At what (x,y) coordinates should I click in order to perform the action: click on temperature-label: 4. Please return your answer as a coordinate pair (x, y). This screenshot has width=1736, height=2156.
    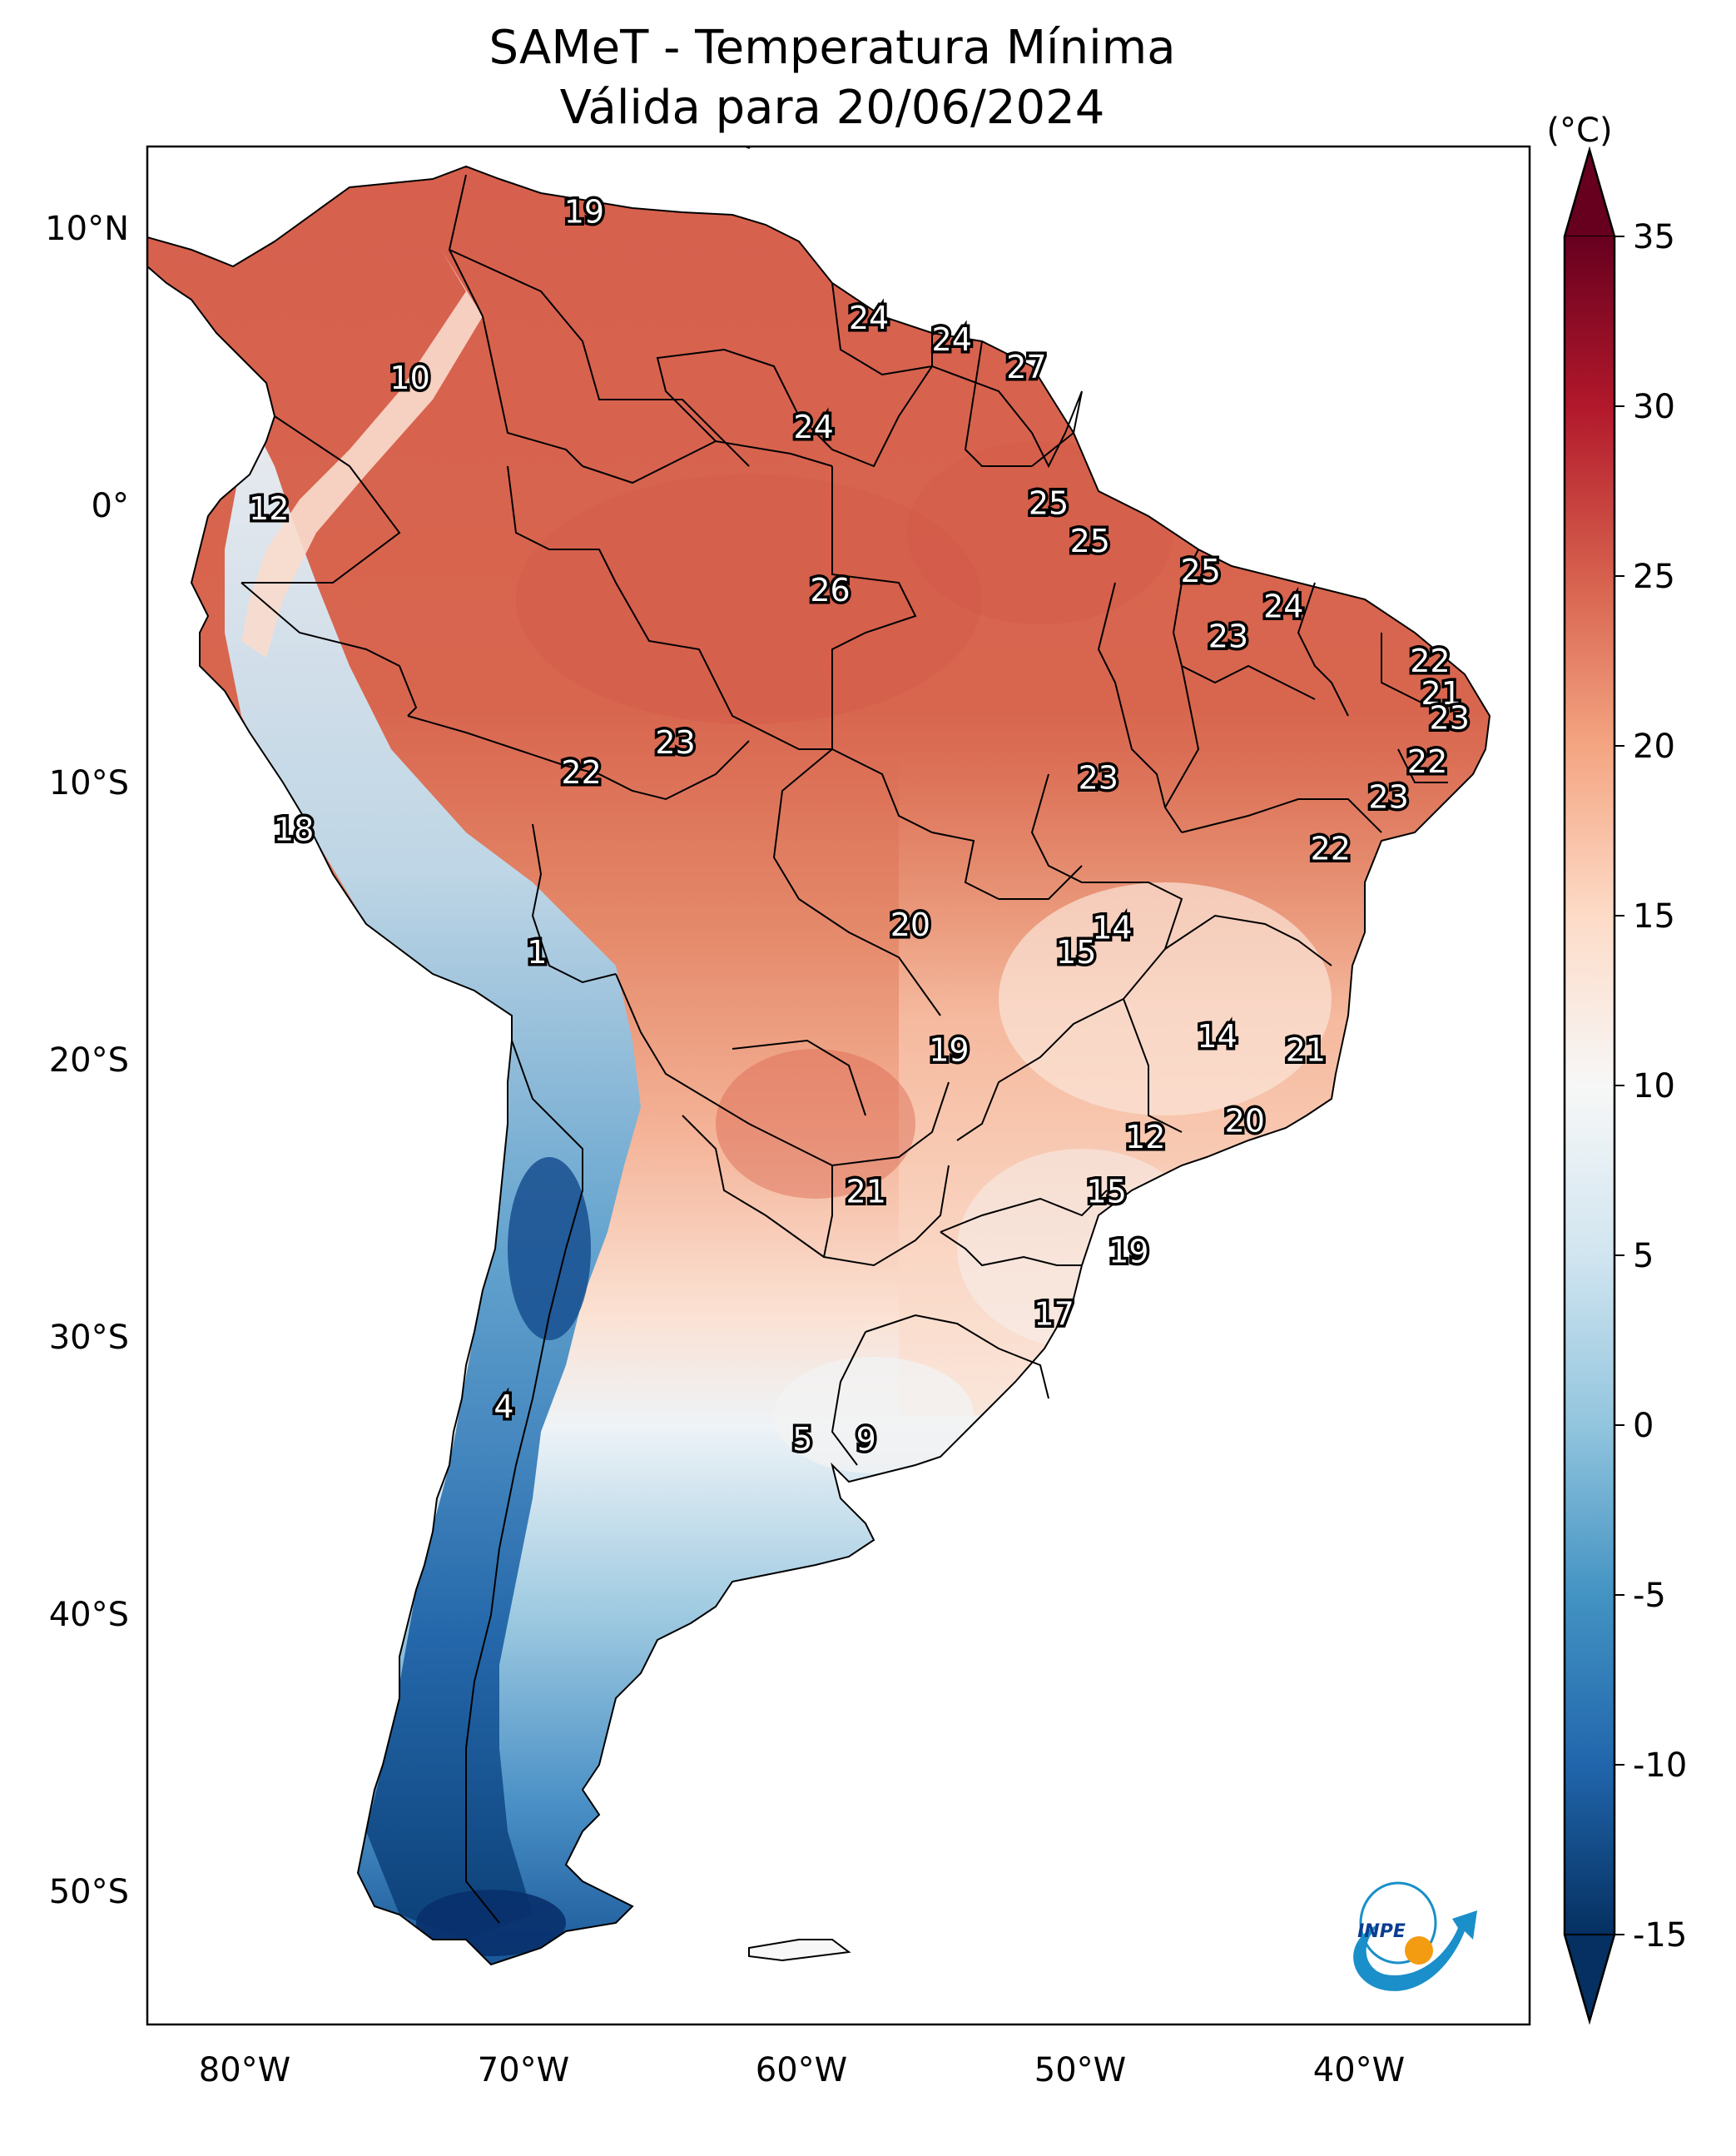
    Looking at the image, I should click on (503, 1407).